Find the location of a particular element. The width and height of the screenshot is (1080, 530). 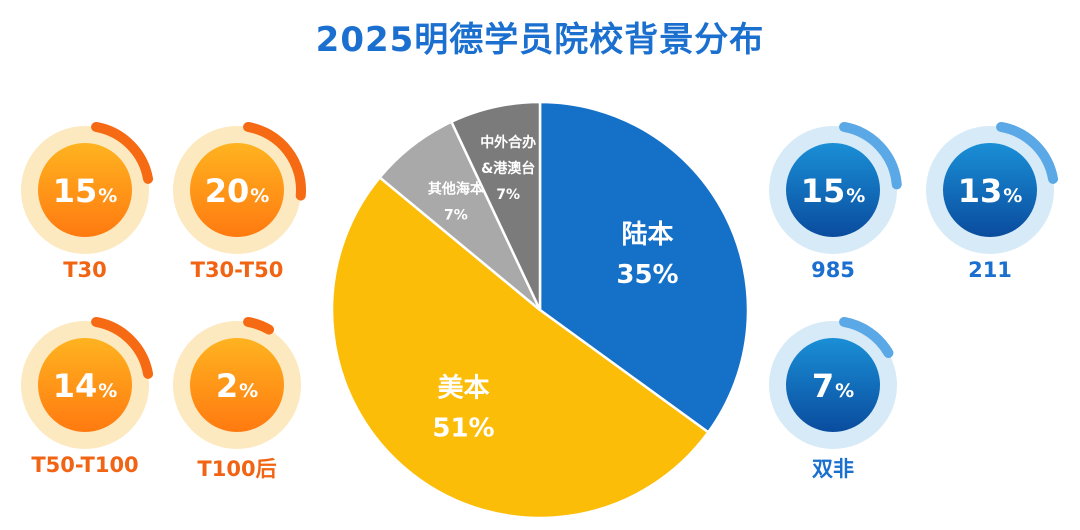

stat-label: T30 is located at coordinates (85, 270).